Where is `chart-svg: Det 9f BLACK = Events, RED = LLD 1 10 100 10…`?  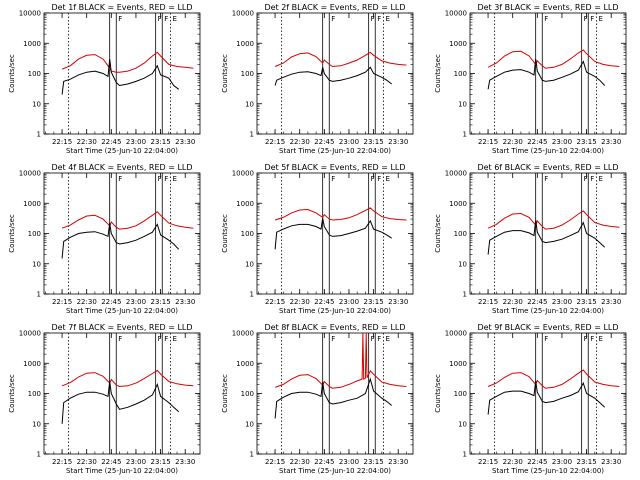
chart-svg: Det 9f BLACK = Events, RED = LLD 1 10 100 10… is located at coordinates (530, 399).